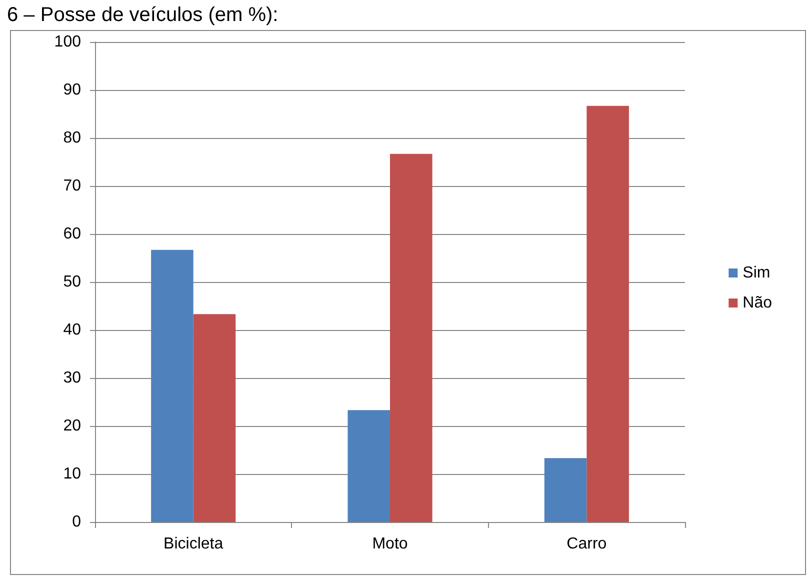 This screenshot has height=576, width=807. I want to click on x-tick-label: Carro, so click(586, 544).